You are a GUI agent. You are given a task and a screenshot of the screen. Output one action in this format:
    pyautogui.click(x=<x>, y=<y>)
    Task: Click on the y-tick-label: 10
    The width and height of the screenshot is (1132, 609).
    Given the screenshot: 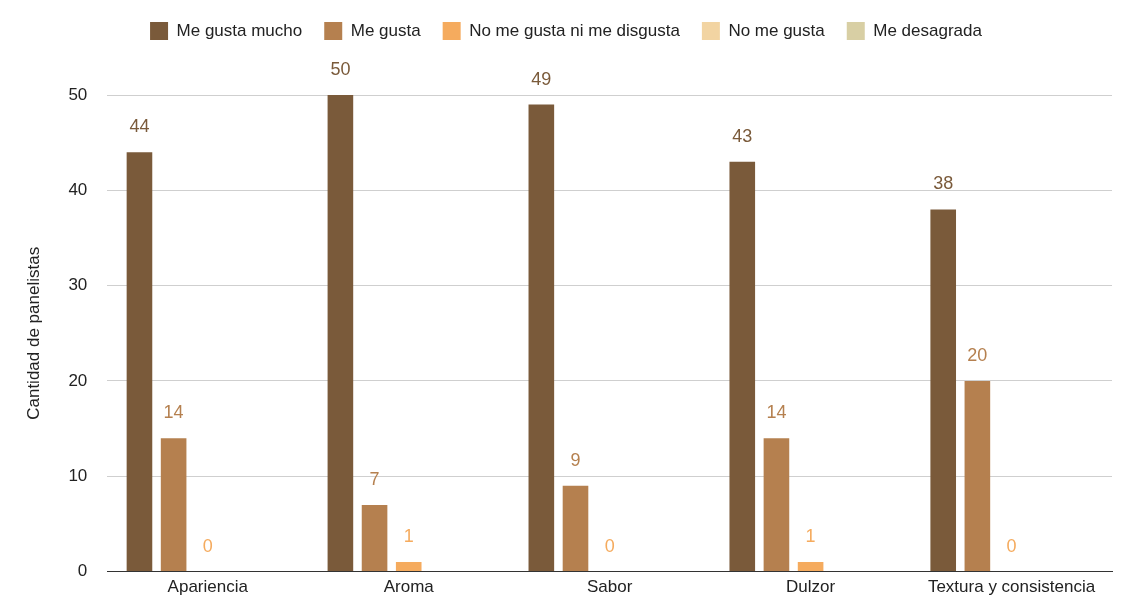 What is the action you would take?
    pyautogui.click(x=78, y=475)
    